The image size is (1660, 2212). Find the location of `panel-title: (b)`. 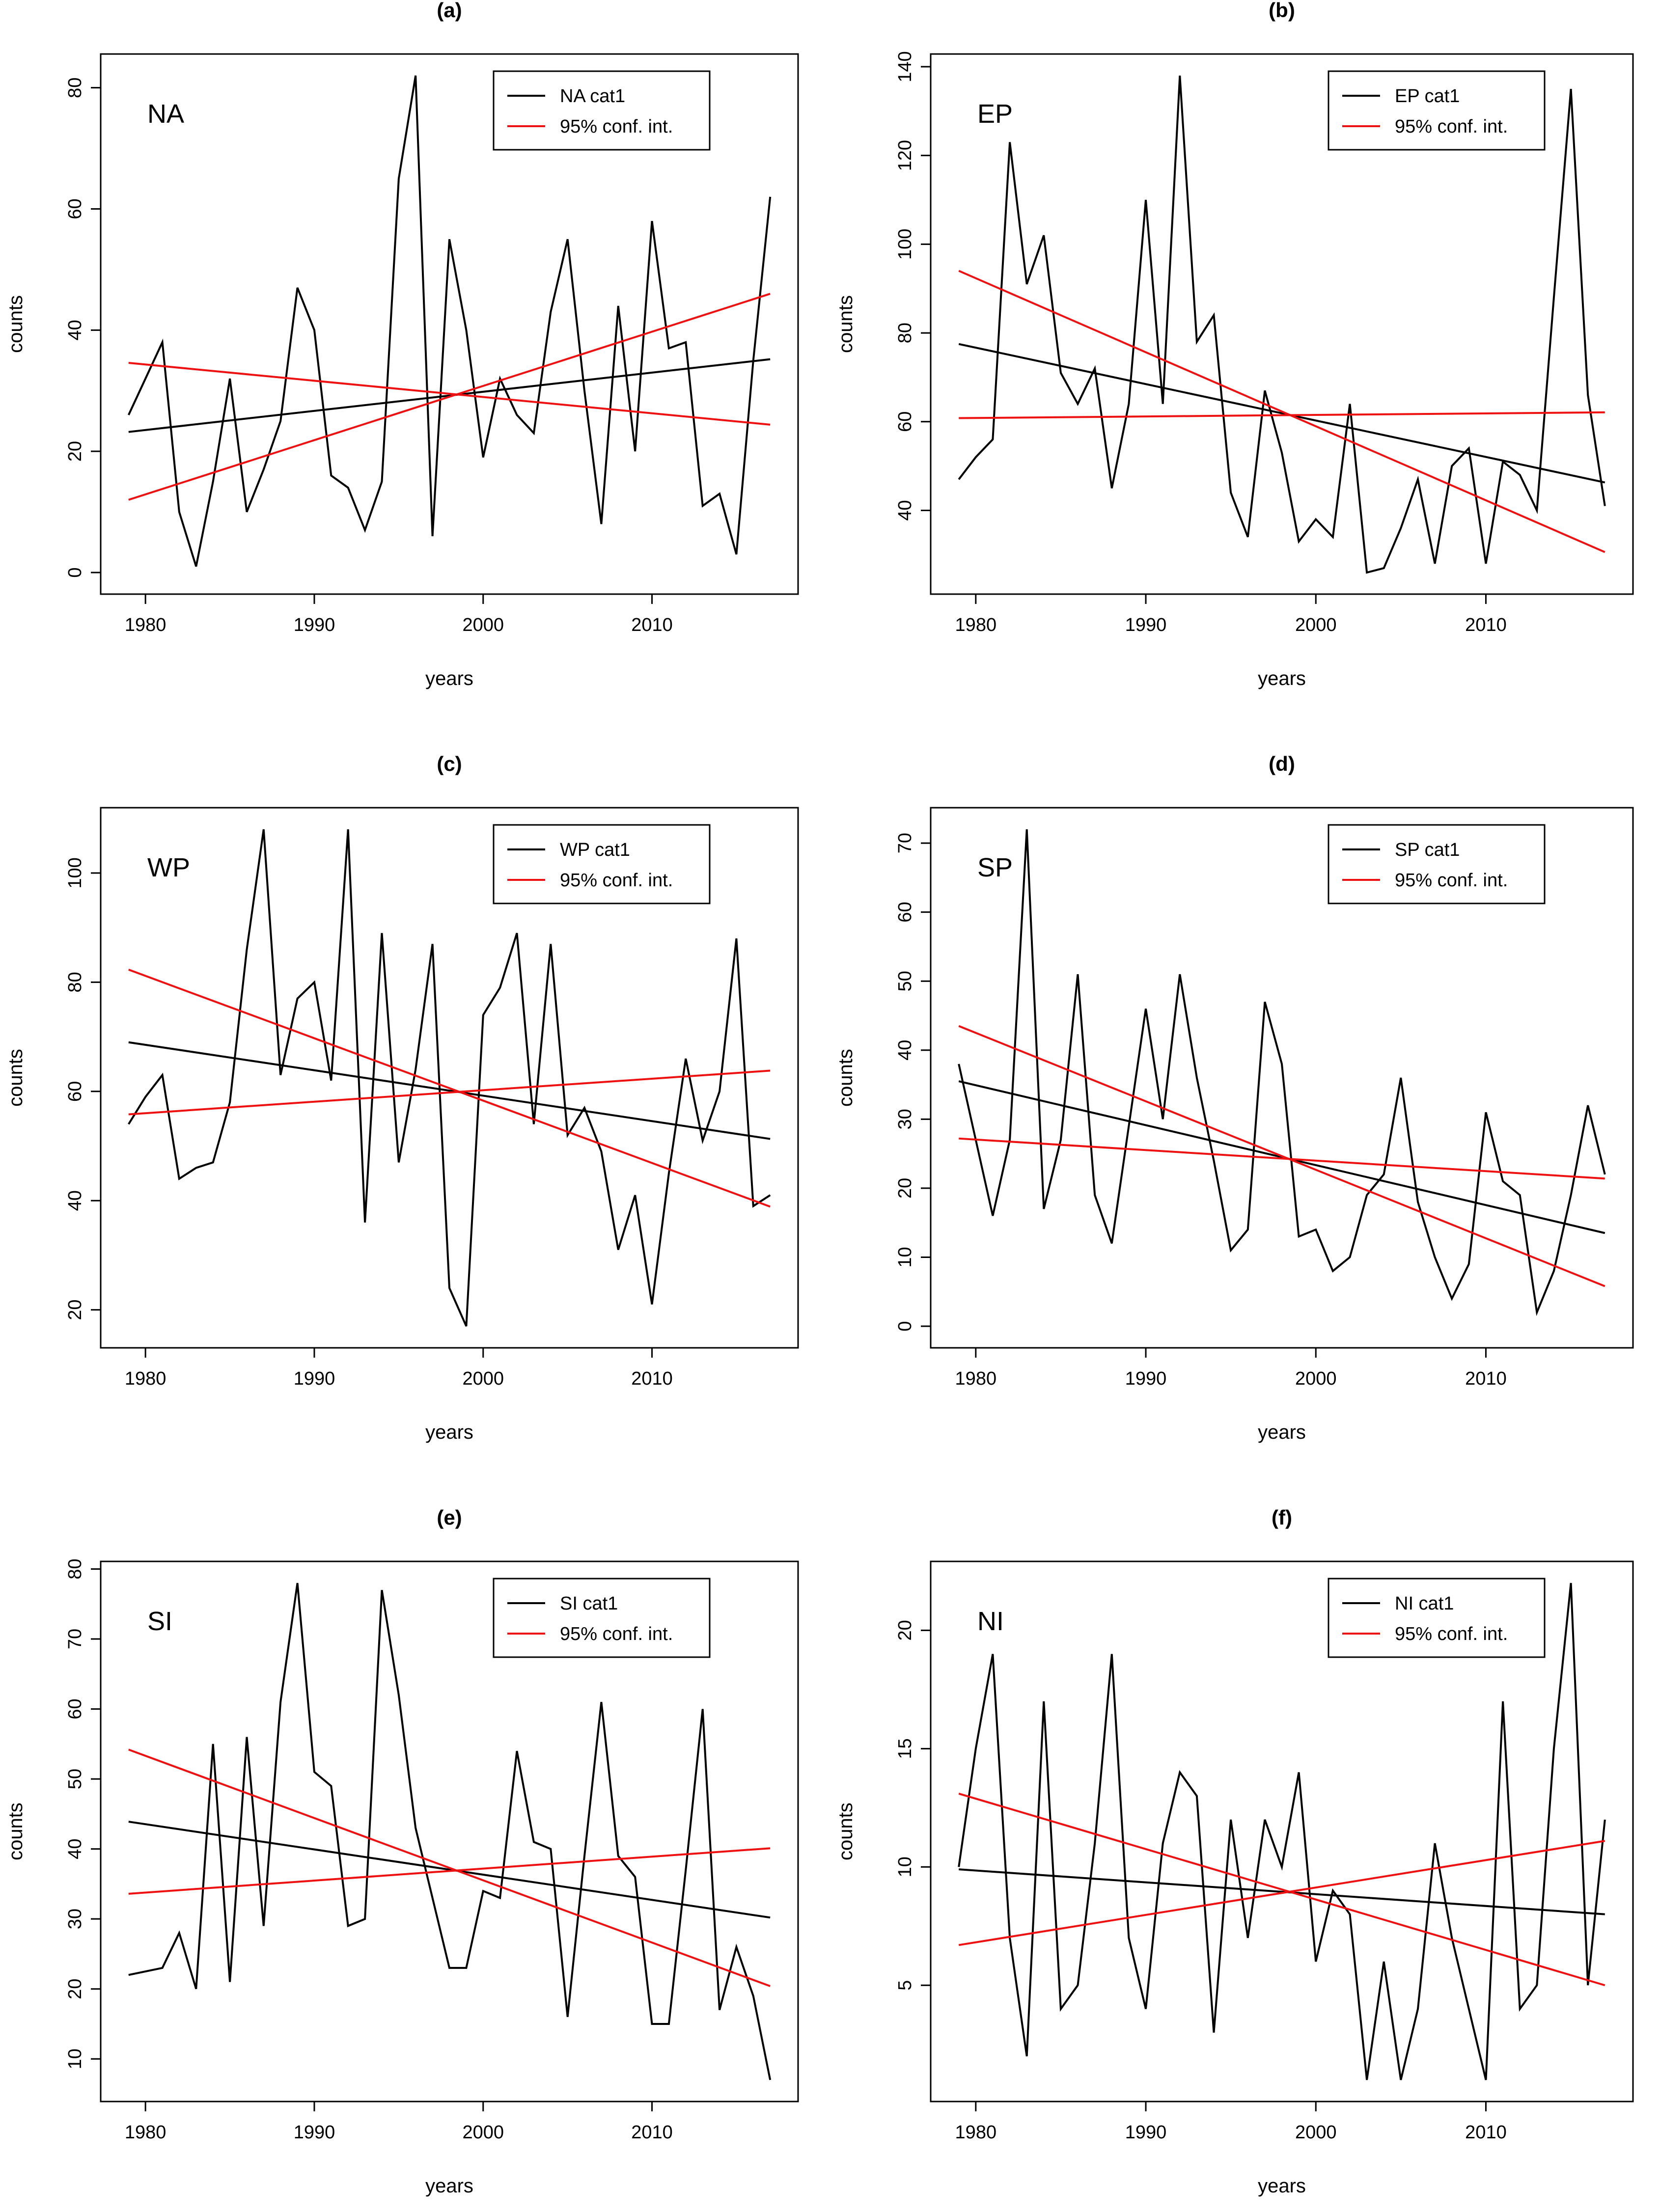

panel-title: (b) is located at coordinates (1282, 11).